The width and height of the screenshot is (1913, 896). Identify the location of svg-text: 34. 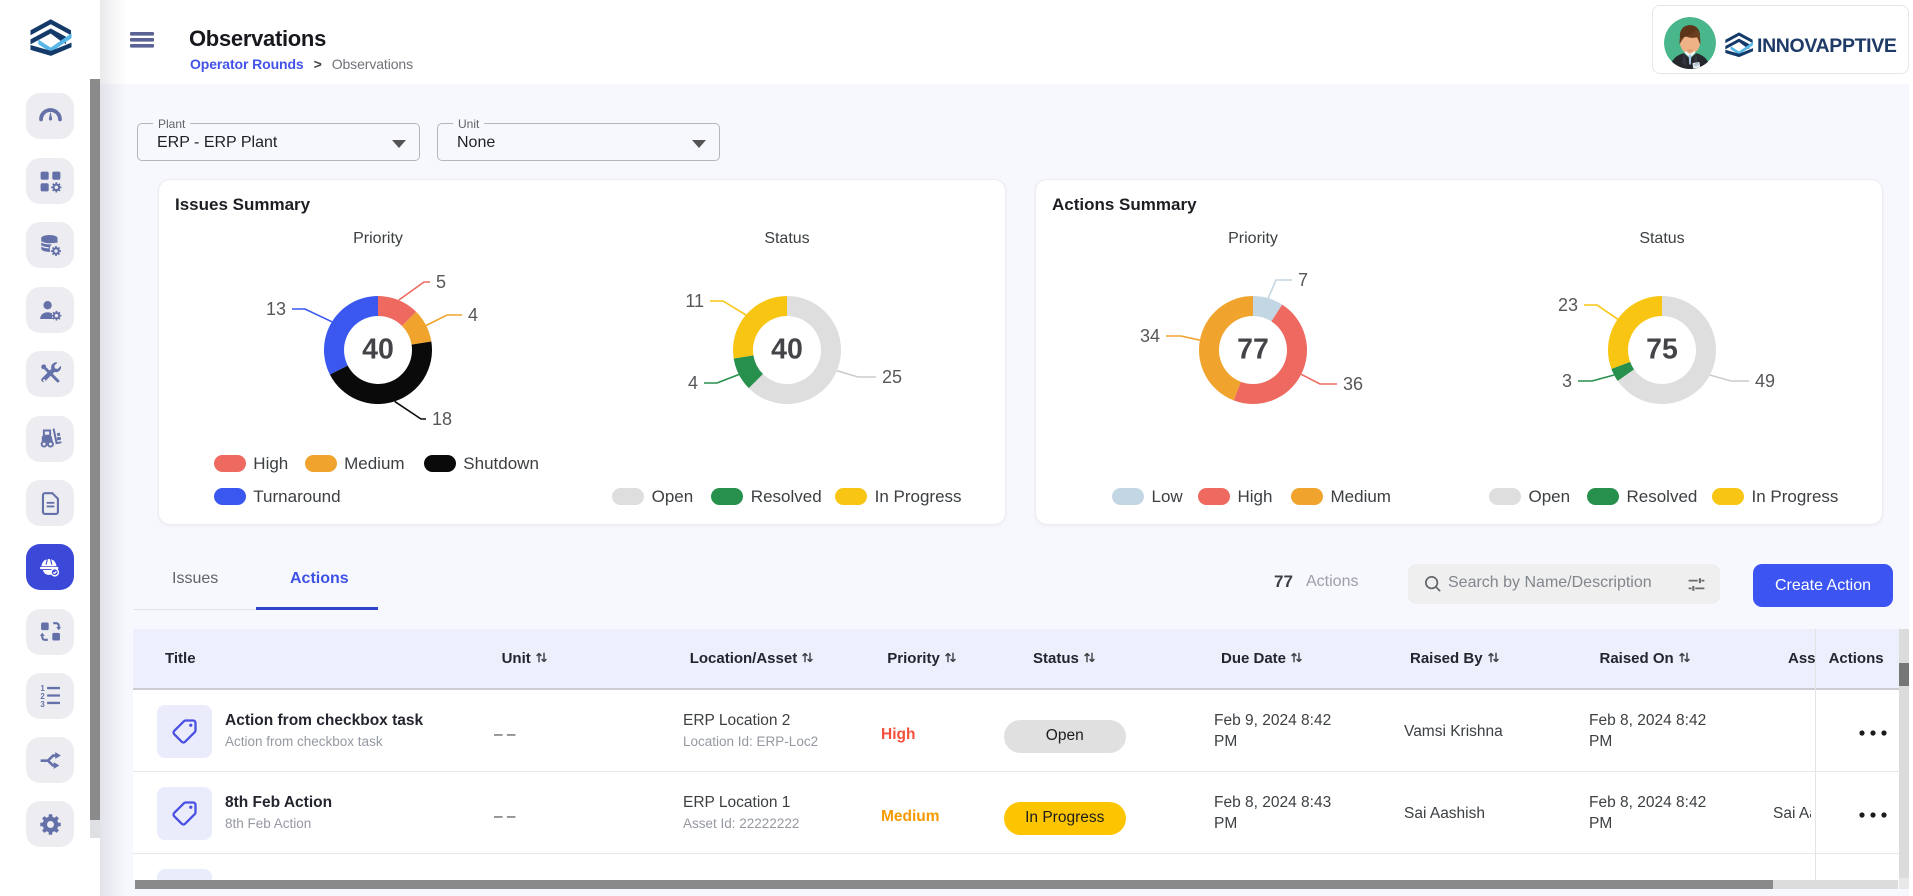
(1150, 336).